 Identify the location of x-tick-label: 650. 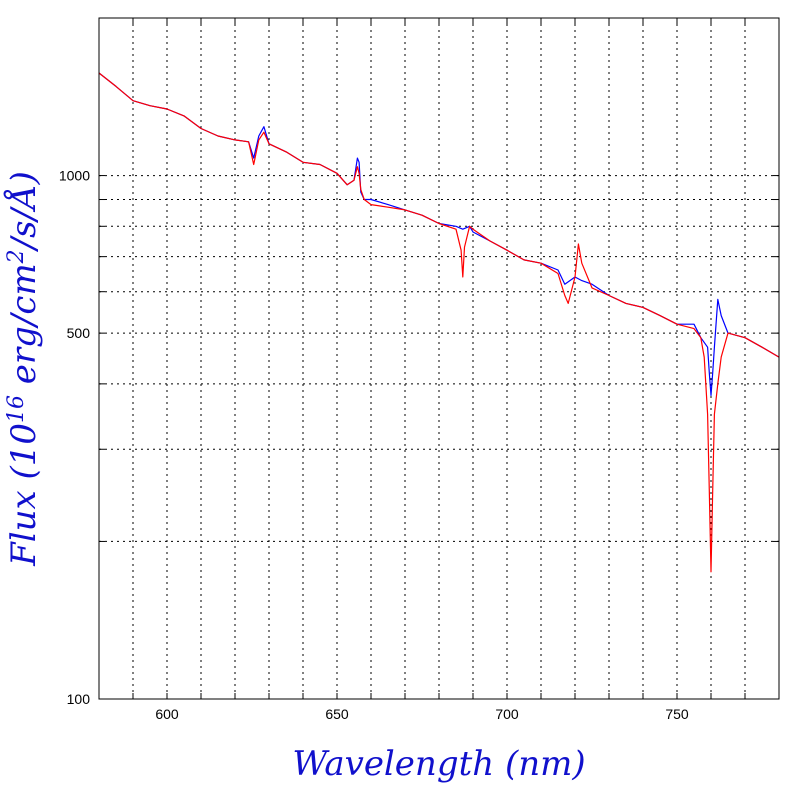
(337, 714).